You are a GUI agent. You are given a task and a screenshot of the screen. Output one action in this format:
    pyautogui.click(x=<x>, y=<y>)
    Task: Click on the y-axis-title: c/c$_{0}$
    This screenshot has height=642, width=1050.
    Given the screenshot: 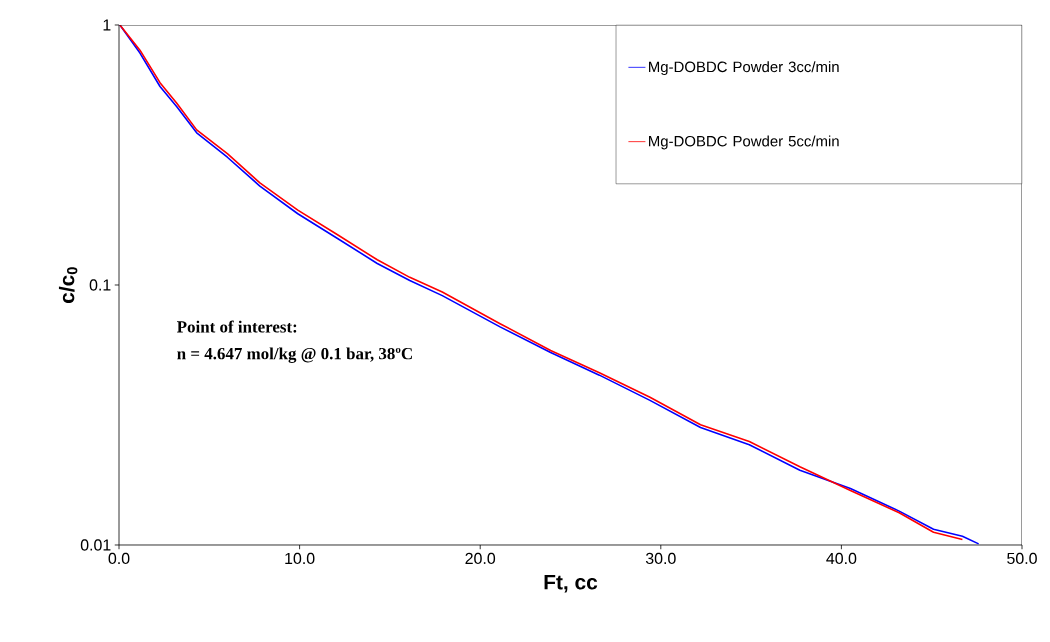 What is the action you would take?
    pyautogui.click(x=68, y=285)
    